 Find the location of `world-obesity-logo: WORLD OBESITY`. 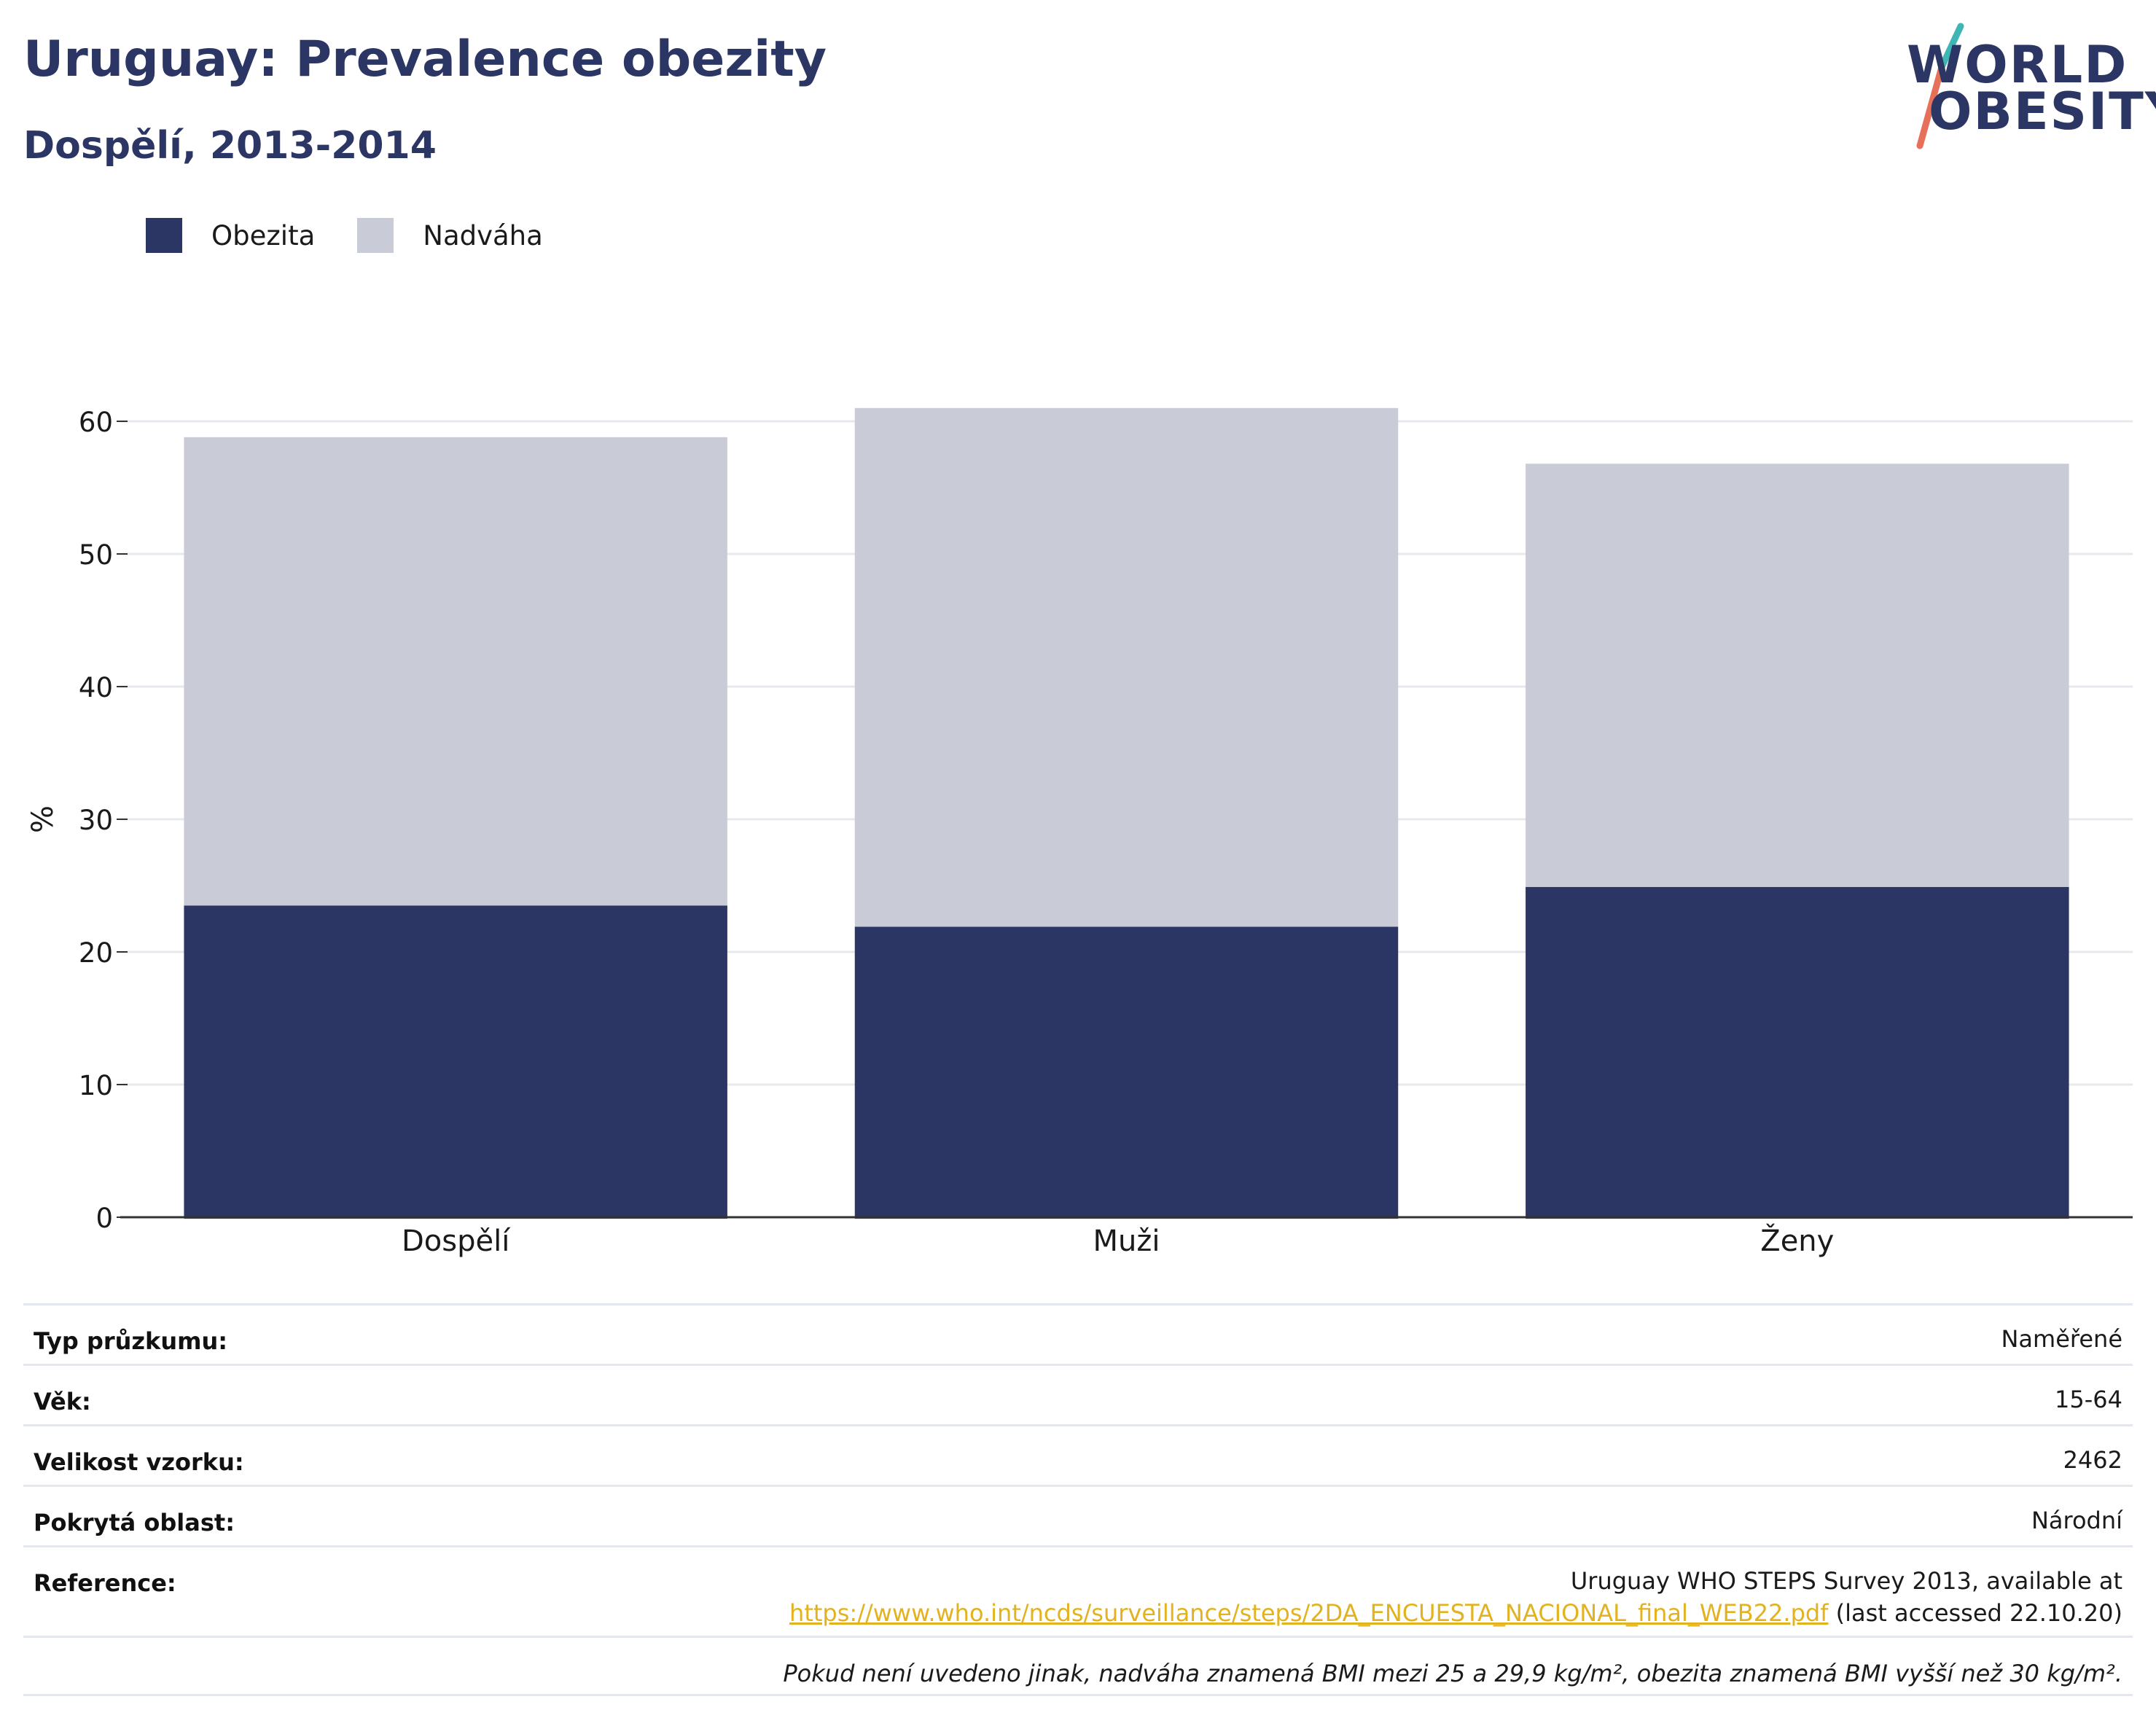

world-obesity-logo: WORLD OBESITY is located at coordinates (2029, 88).